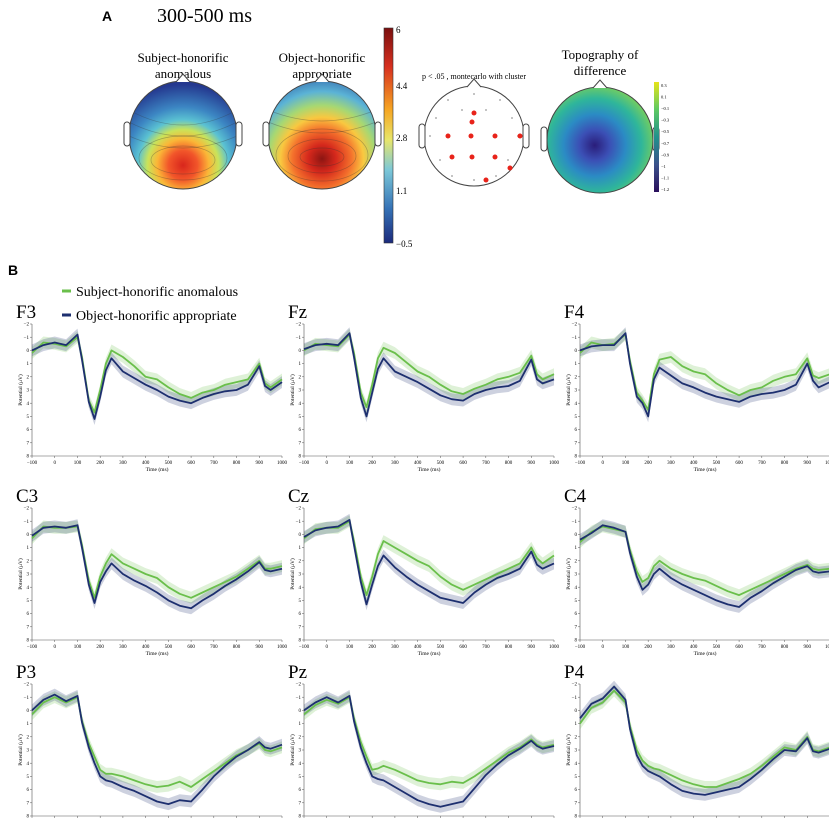 Image resolution: width=829 pixels, height=818 pixels. What do you see at coordinates (827, 463) in the screenshot?
I see `x-tick-label: 1000` at bounding box center [827, 463].